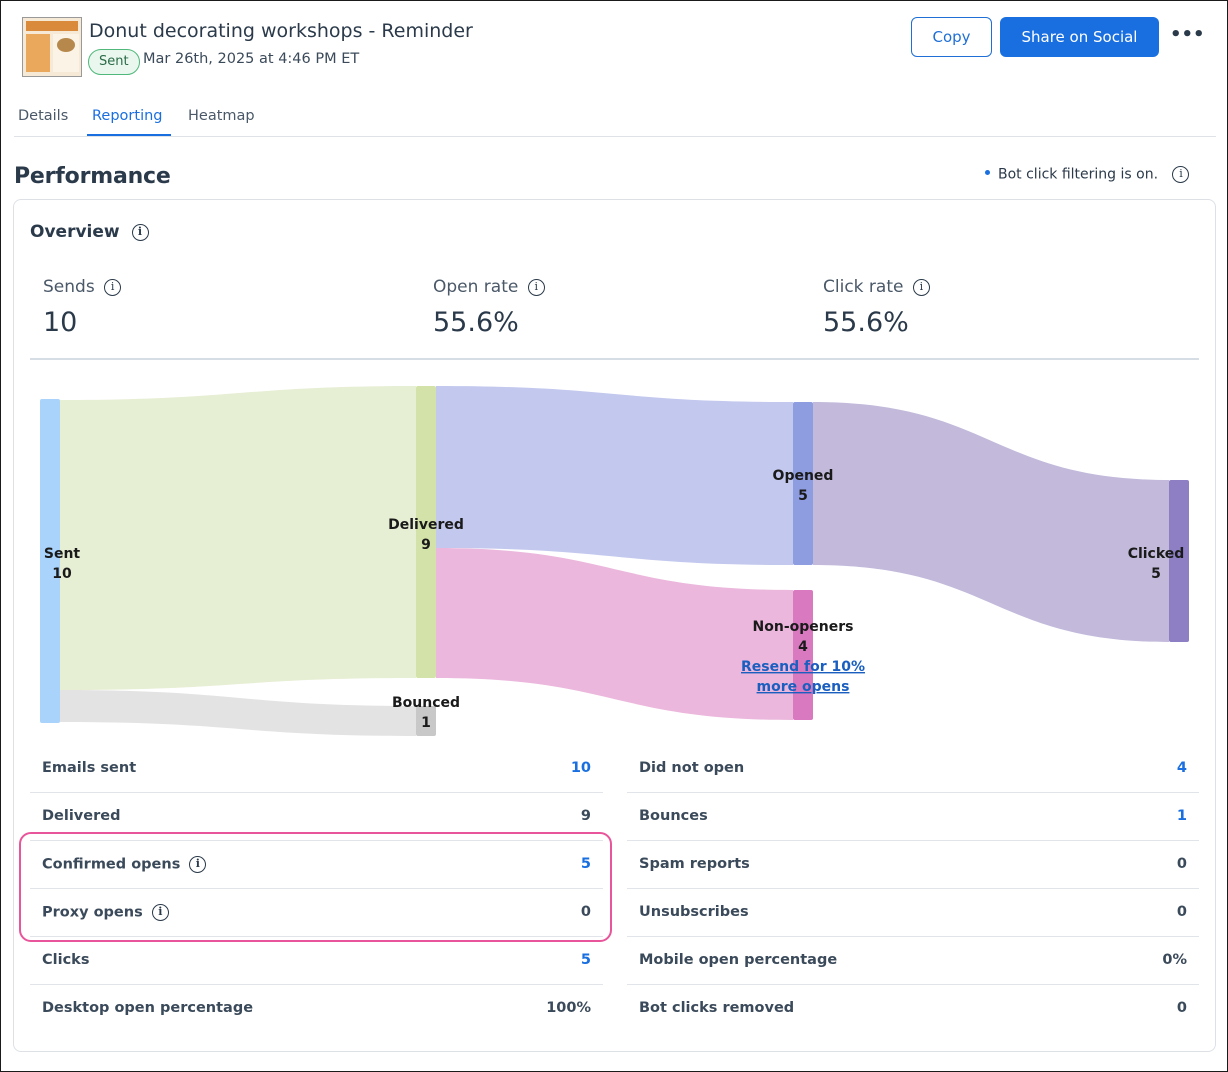 This screenshot has width=1228, height=1072. I want to click on resend-link: Resend for 10%, so click(803, 667).